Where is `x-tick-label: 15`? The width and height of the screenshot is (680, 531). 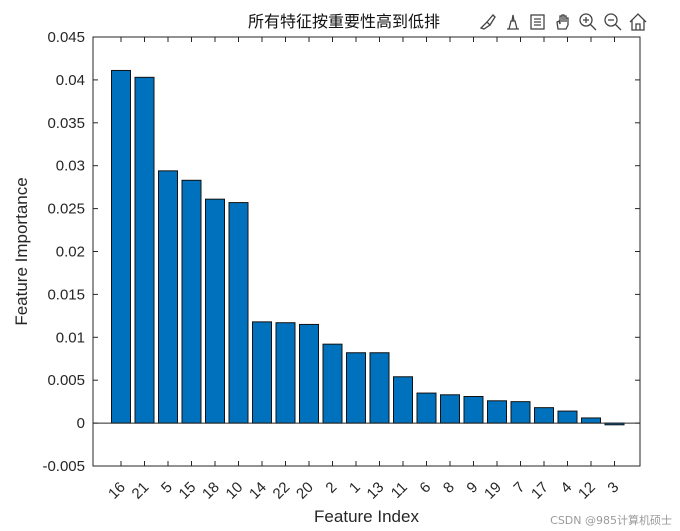 x-tick-label: 15 is located at coordinates (188, 491).